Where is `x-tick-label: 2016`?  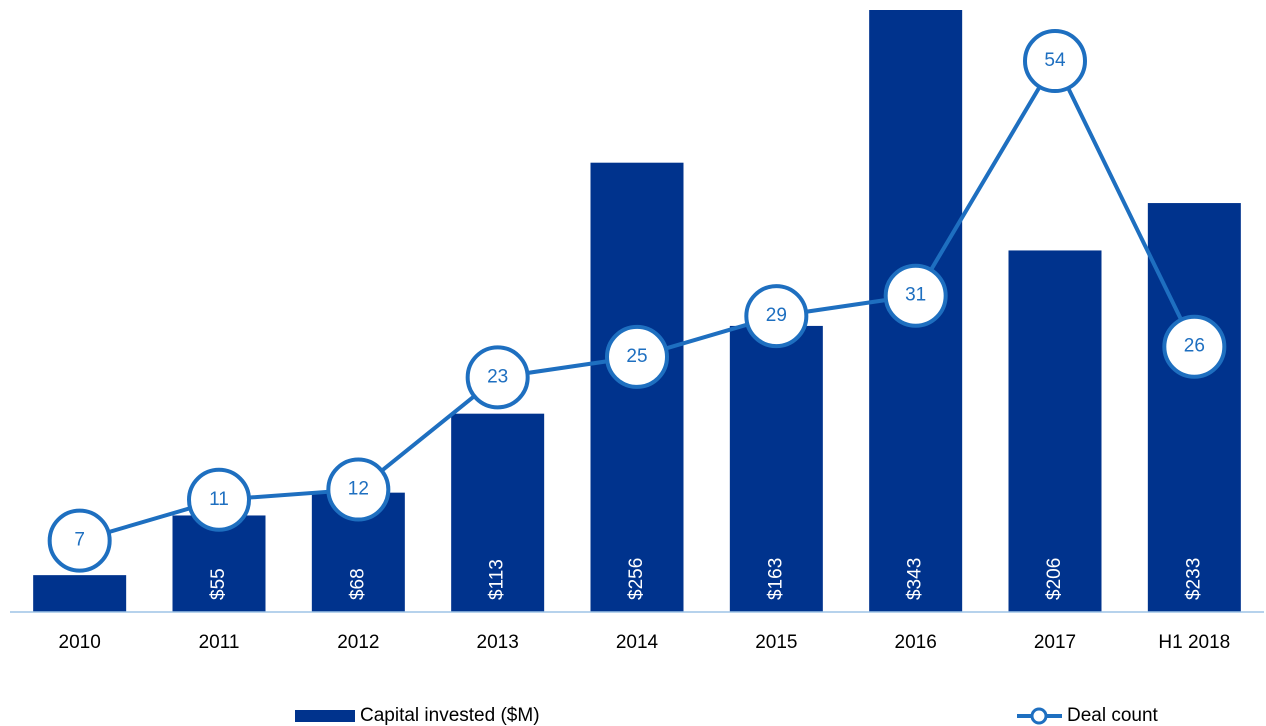
x-tick-label: 2016 is located at coordinates (916, 642).